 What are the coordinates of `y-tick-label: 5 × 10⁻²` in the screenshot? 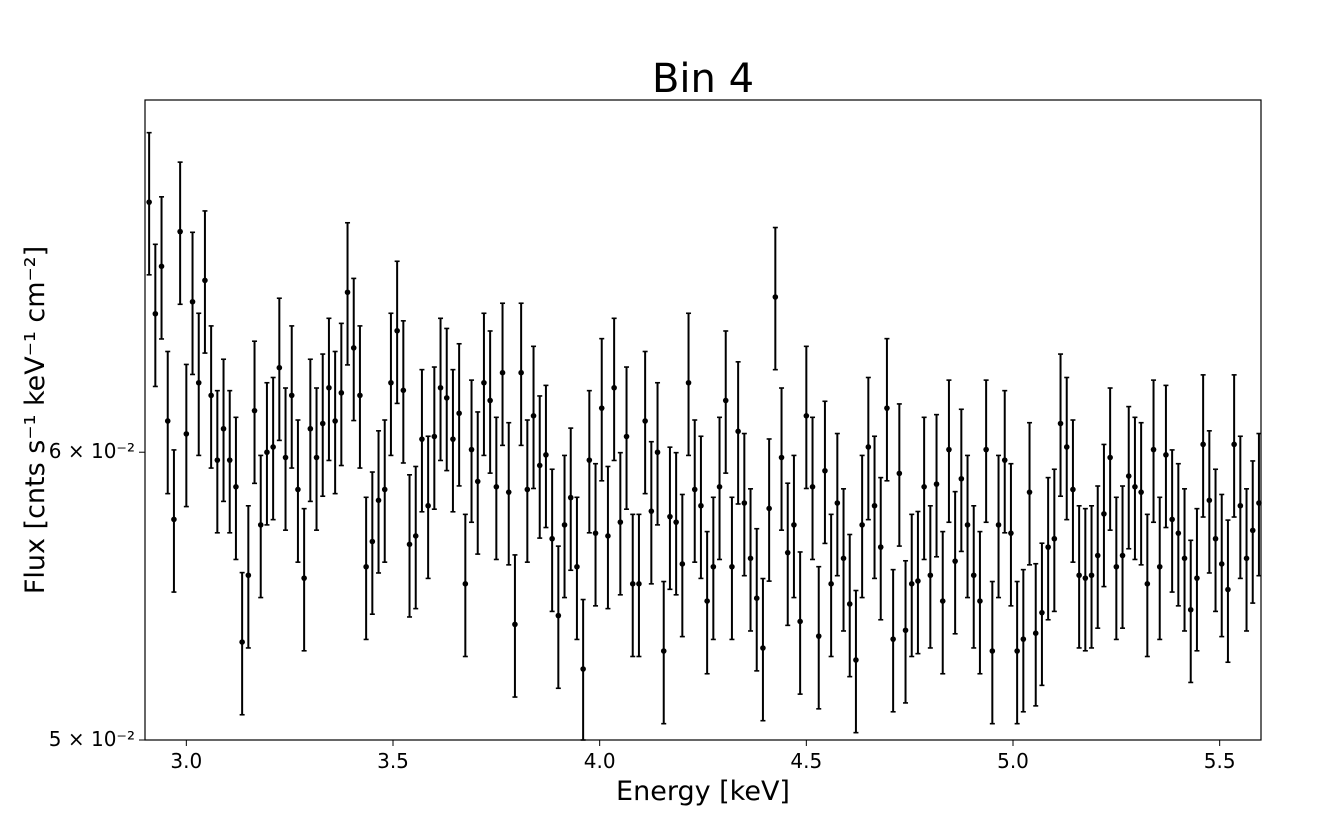 It's located at (92, 739).